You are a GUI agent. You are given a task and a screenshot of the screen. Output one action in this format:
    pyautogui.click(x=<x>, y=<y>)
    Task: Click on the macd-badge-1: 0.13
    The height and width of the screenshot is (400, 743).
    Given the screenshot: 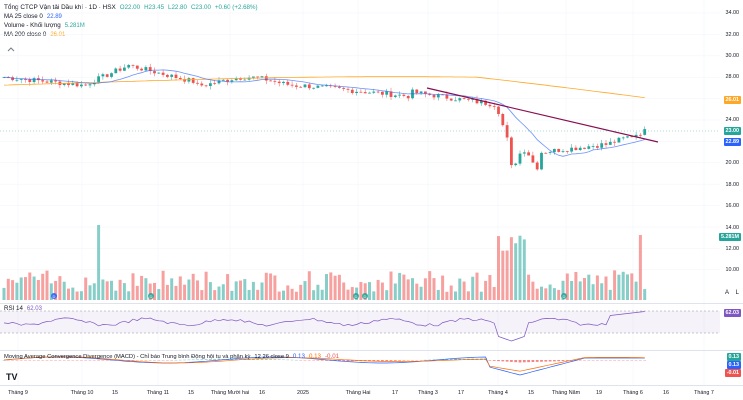 What is the action you would take?
    pyautogui.click(x=733, y=357)
    